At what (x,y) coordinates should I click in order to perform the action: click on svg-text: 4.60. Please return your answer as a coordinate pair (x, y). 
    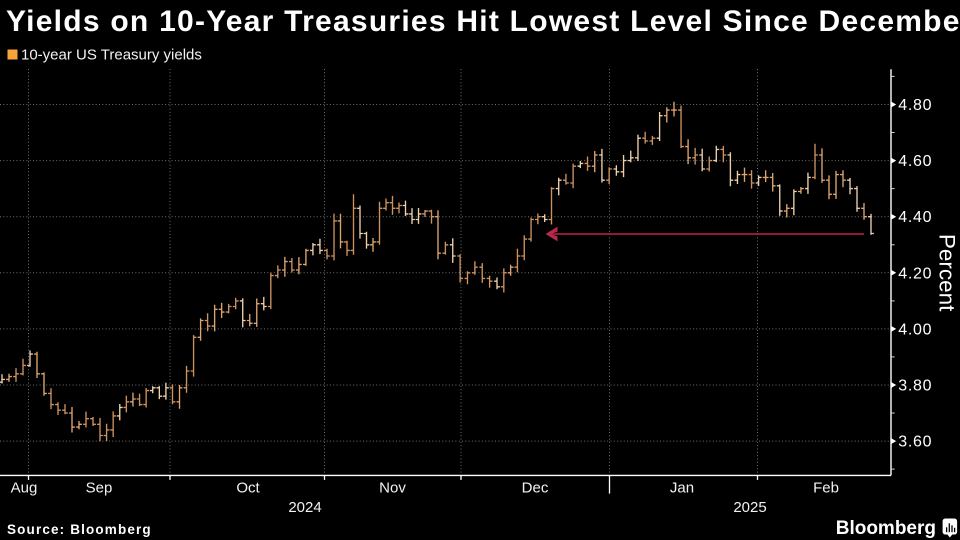
    Looking at the image, I should click on (915, 161).